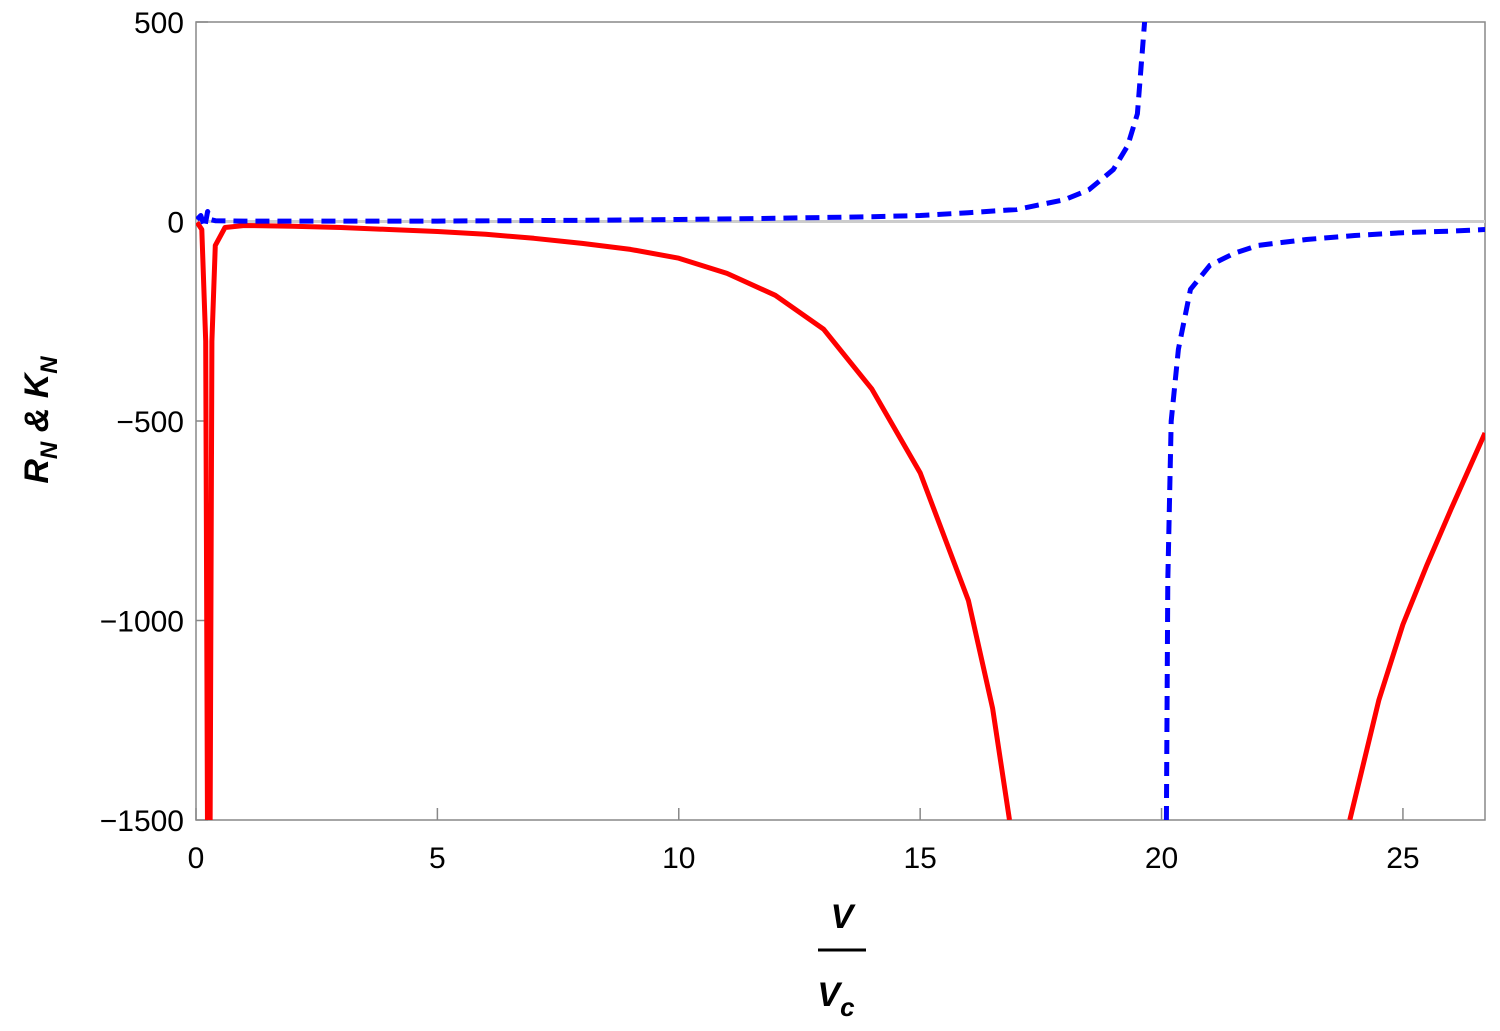  Describe the element at coordinates (919, 858) in the screenshot. I see `x-tick-label: 15` at that location.